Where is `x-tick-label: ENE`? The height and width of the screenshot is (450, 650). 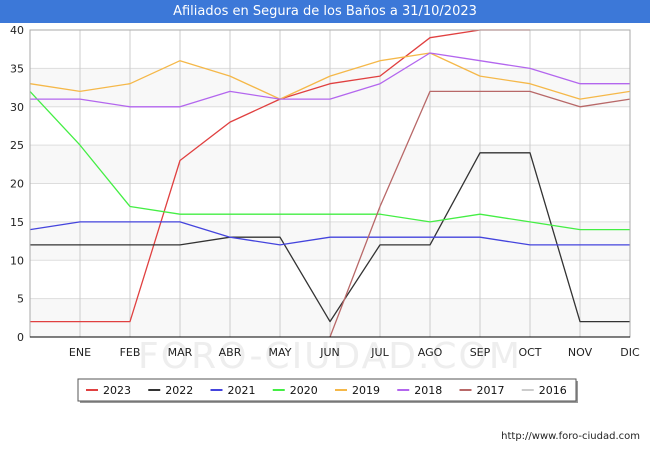
x-tick-label: ENE is located at coordinates (80, 352).